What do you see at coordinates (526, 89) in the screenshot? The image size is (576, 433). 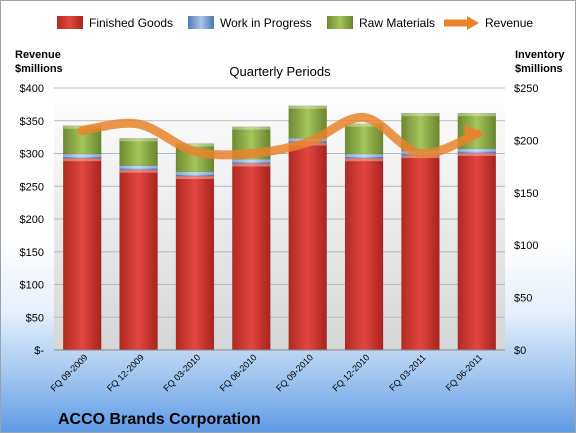 I see `right-tick-label: $250` at bounding box center [526, 89].